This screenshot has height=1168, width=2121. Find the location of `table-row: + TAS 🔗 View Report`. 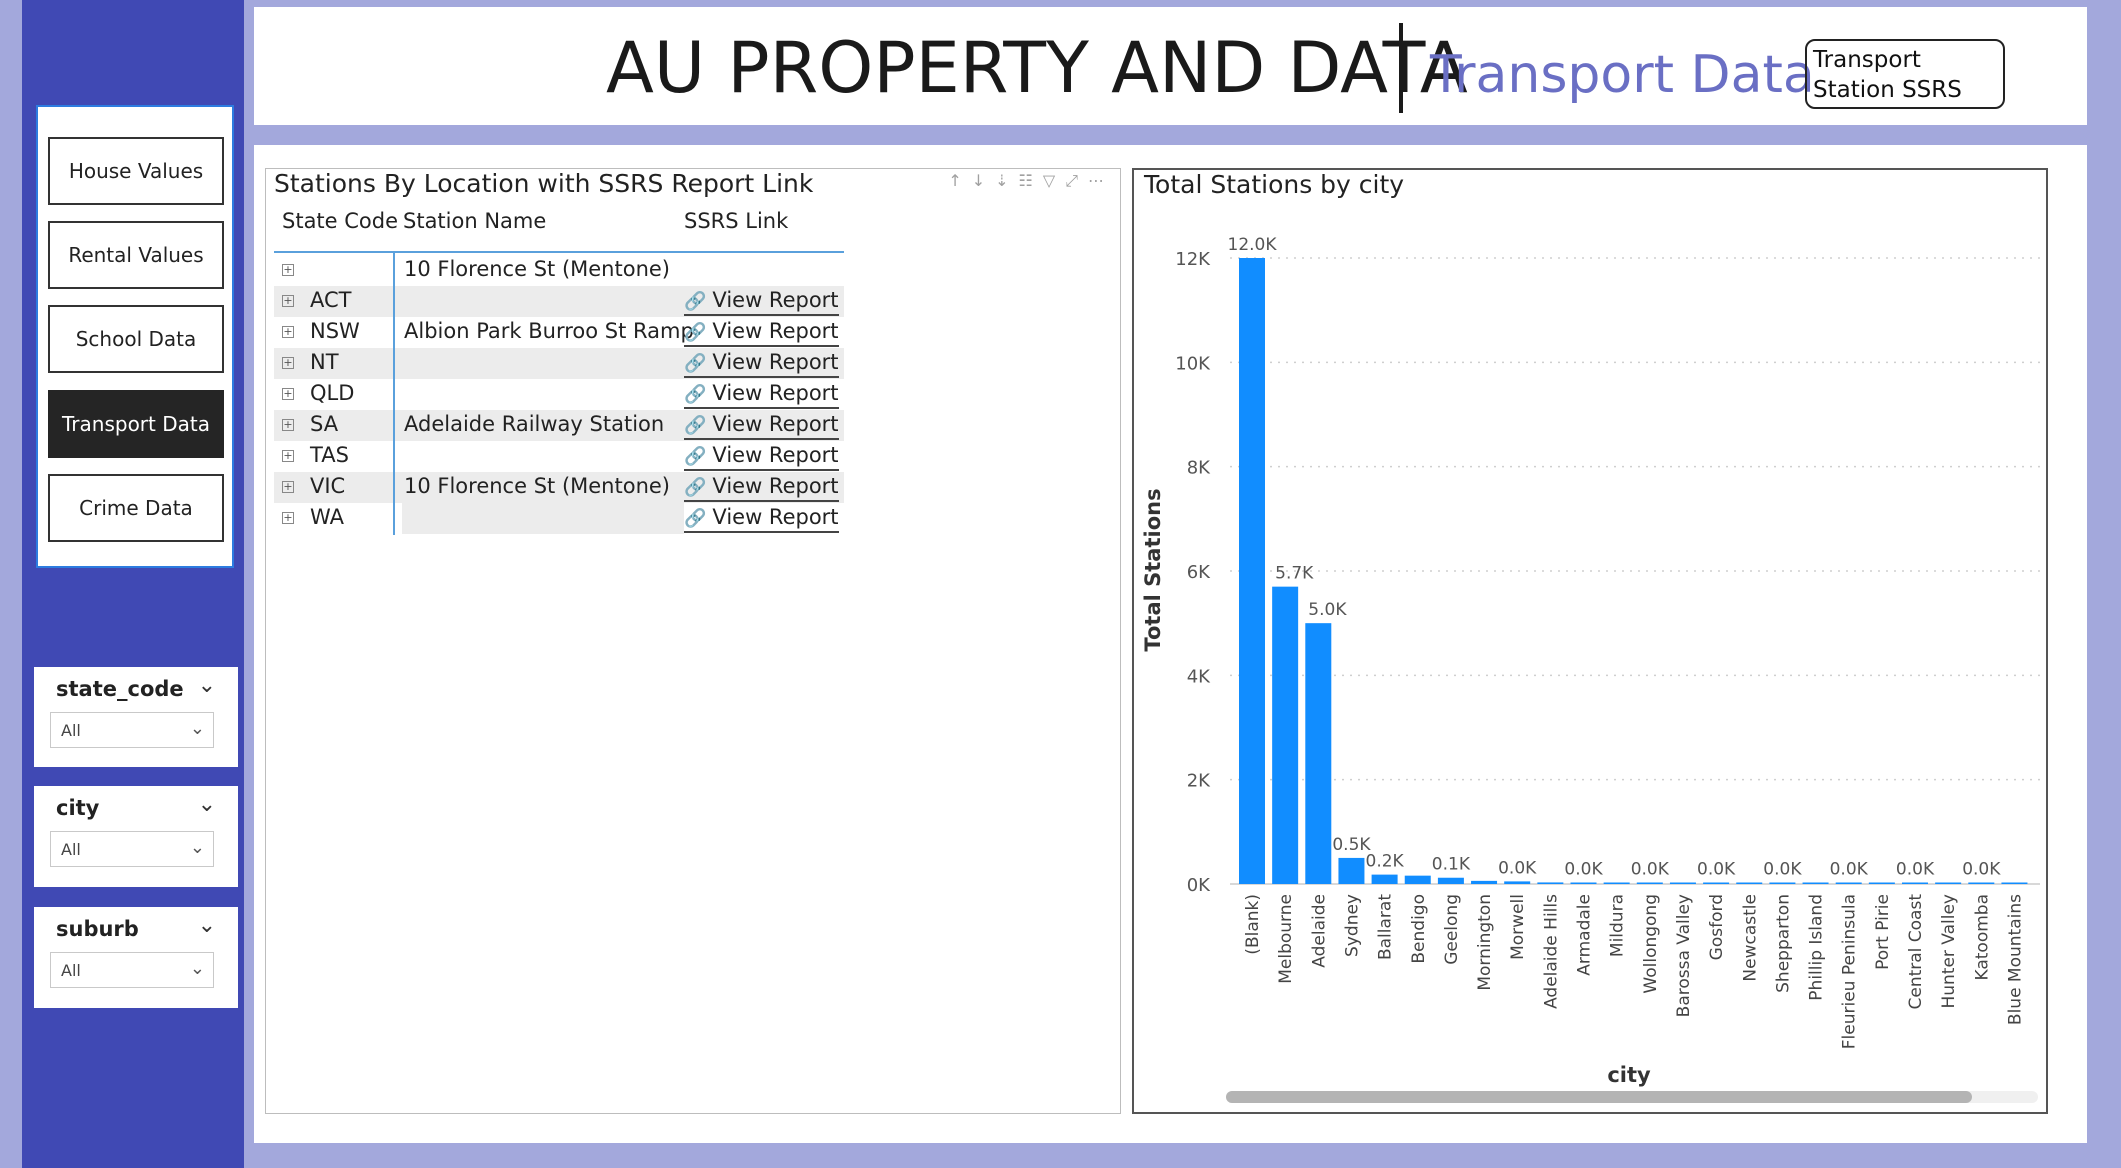

table-row: + TAS 🔗 View Report is located at coordinates (559, 456).